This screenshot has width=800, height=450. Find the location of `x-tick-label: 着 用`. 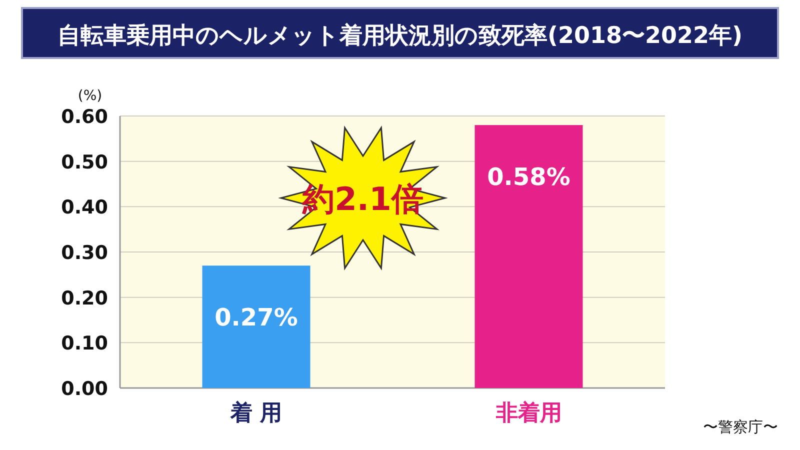

x-tick-label: 着 用 is located at coordinates (255, 413).